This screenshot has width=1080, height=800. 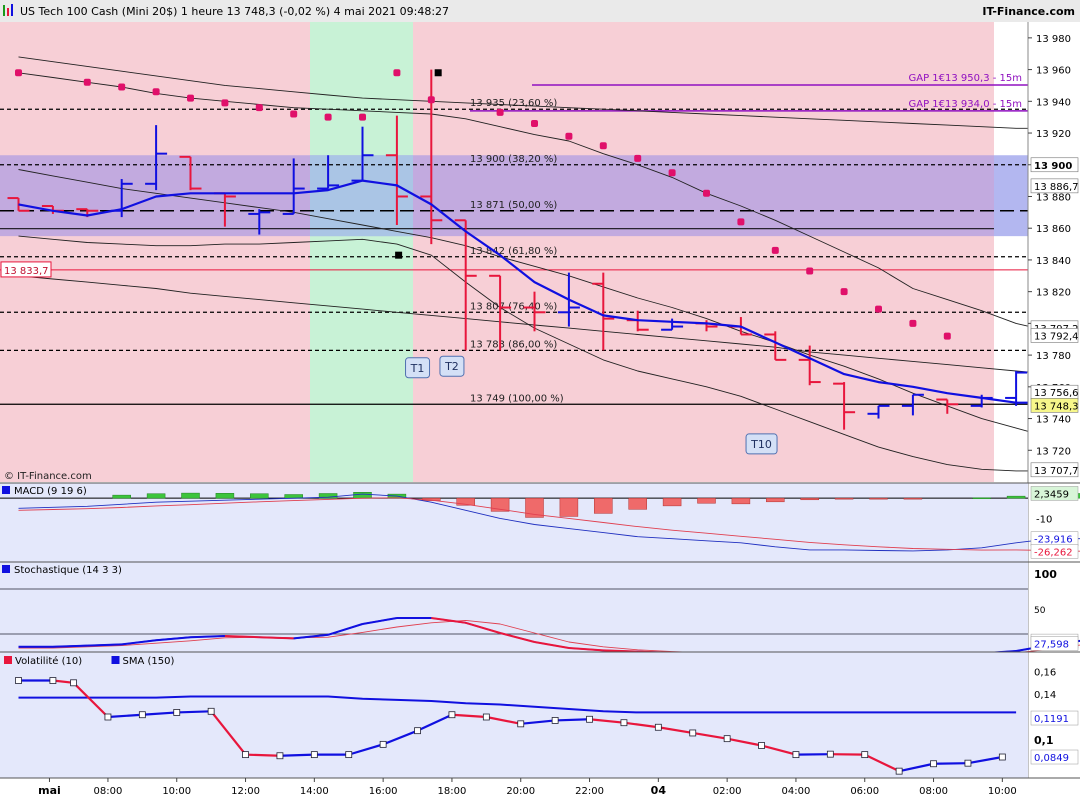 What do you see at coordinates (438, 73) in the screenshot?
I see `sar-dot-black` at bounding box center [438, 73].